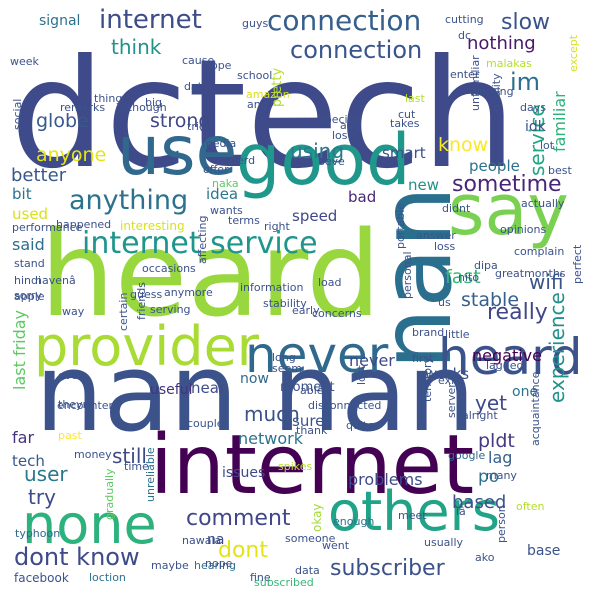 This screenshot has width=590, height=590. I want to click on word: spikes, so click(295, 466).